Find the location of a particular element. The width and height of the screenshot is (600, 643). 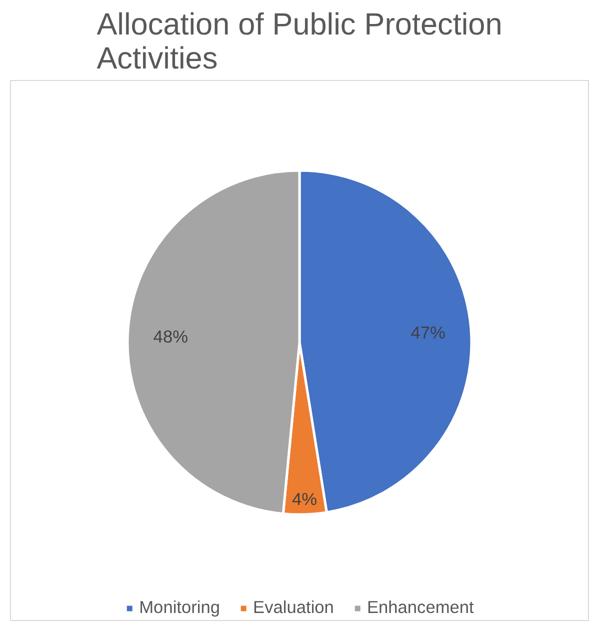

legend-label: Enhancement is located at coordinates (420, 607).